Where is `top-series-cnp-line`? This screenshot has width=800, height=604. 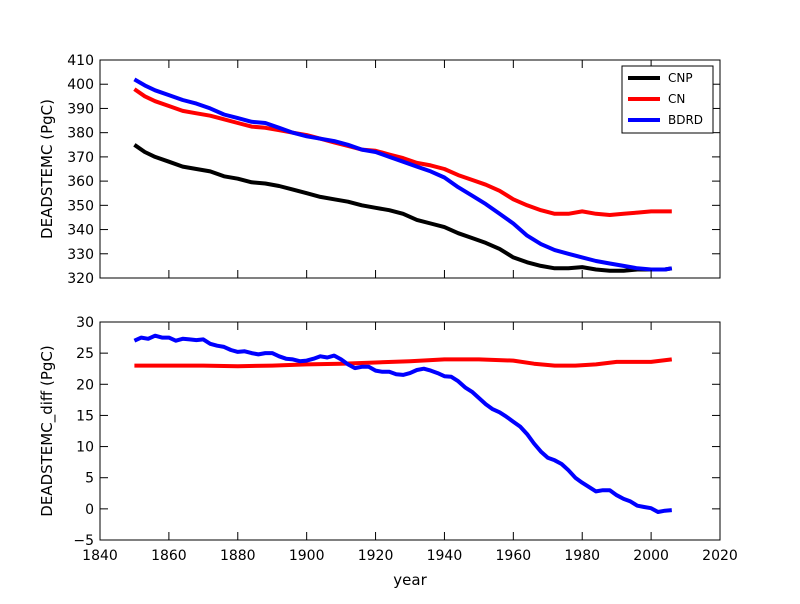 top-series-cnp-line is located at coordinates (403, 208).